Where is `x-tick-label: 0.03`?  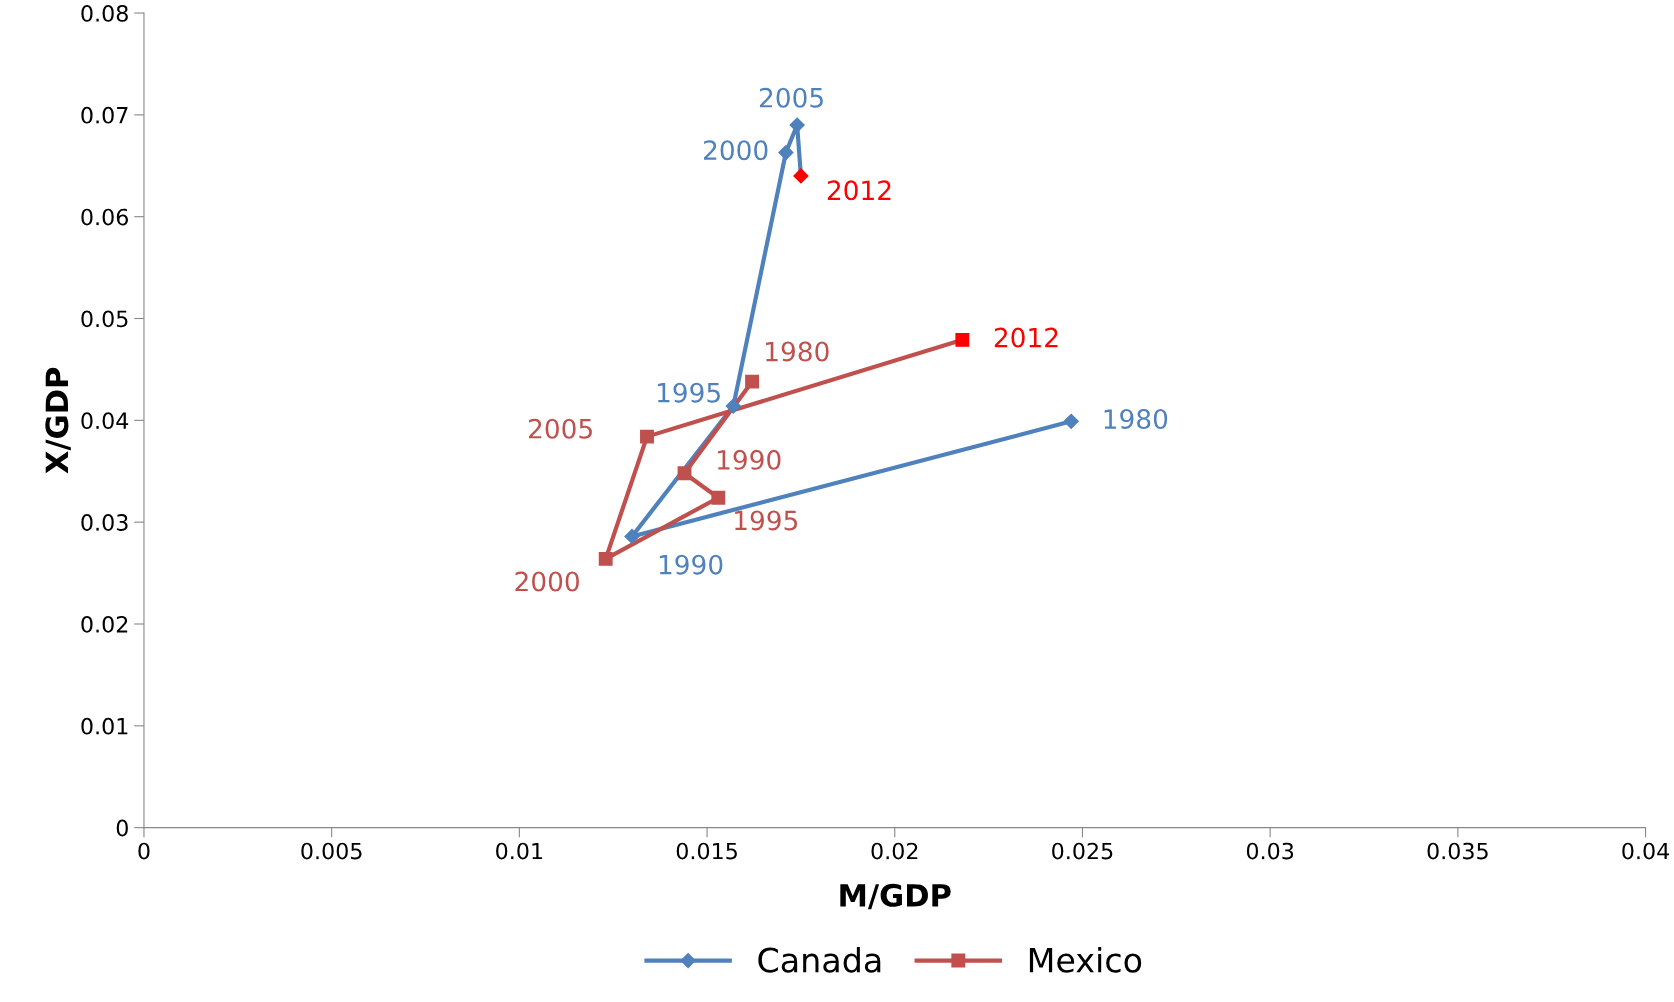
x-tick-label: 0.03 is located at coordinates (1270, 851).